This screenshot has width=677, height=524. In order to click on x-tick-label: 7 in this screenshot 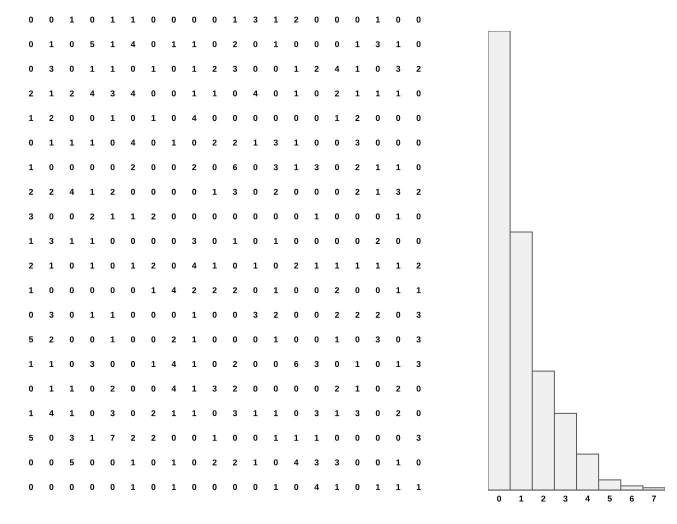, I will do `click(654, 499)`.